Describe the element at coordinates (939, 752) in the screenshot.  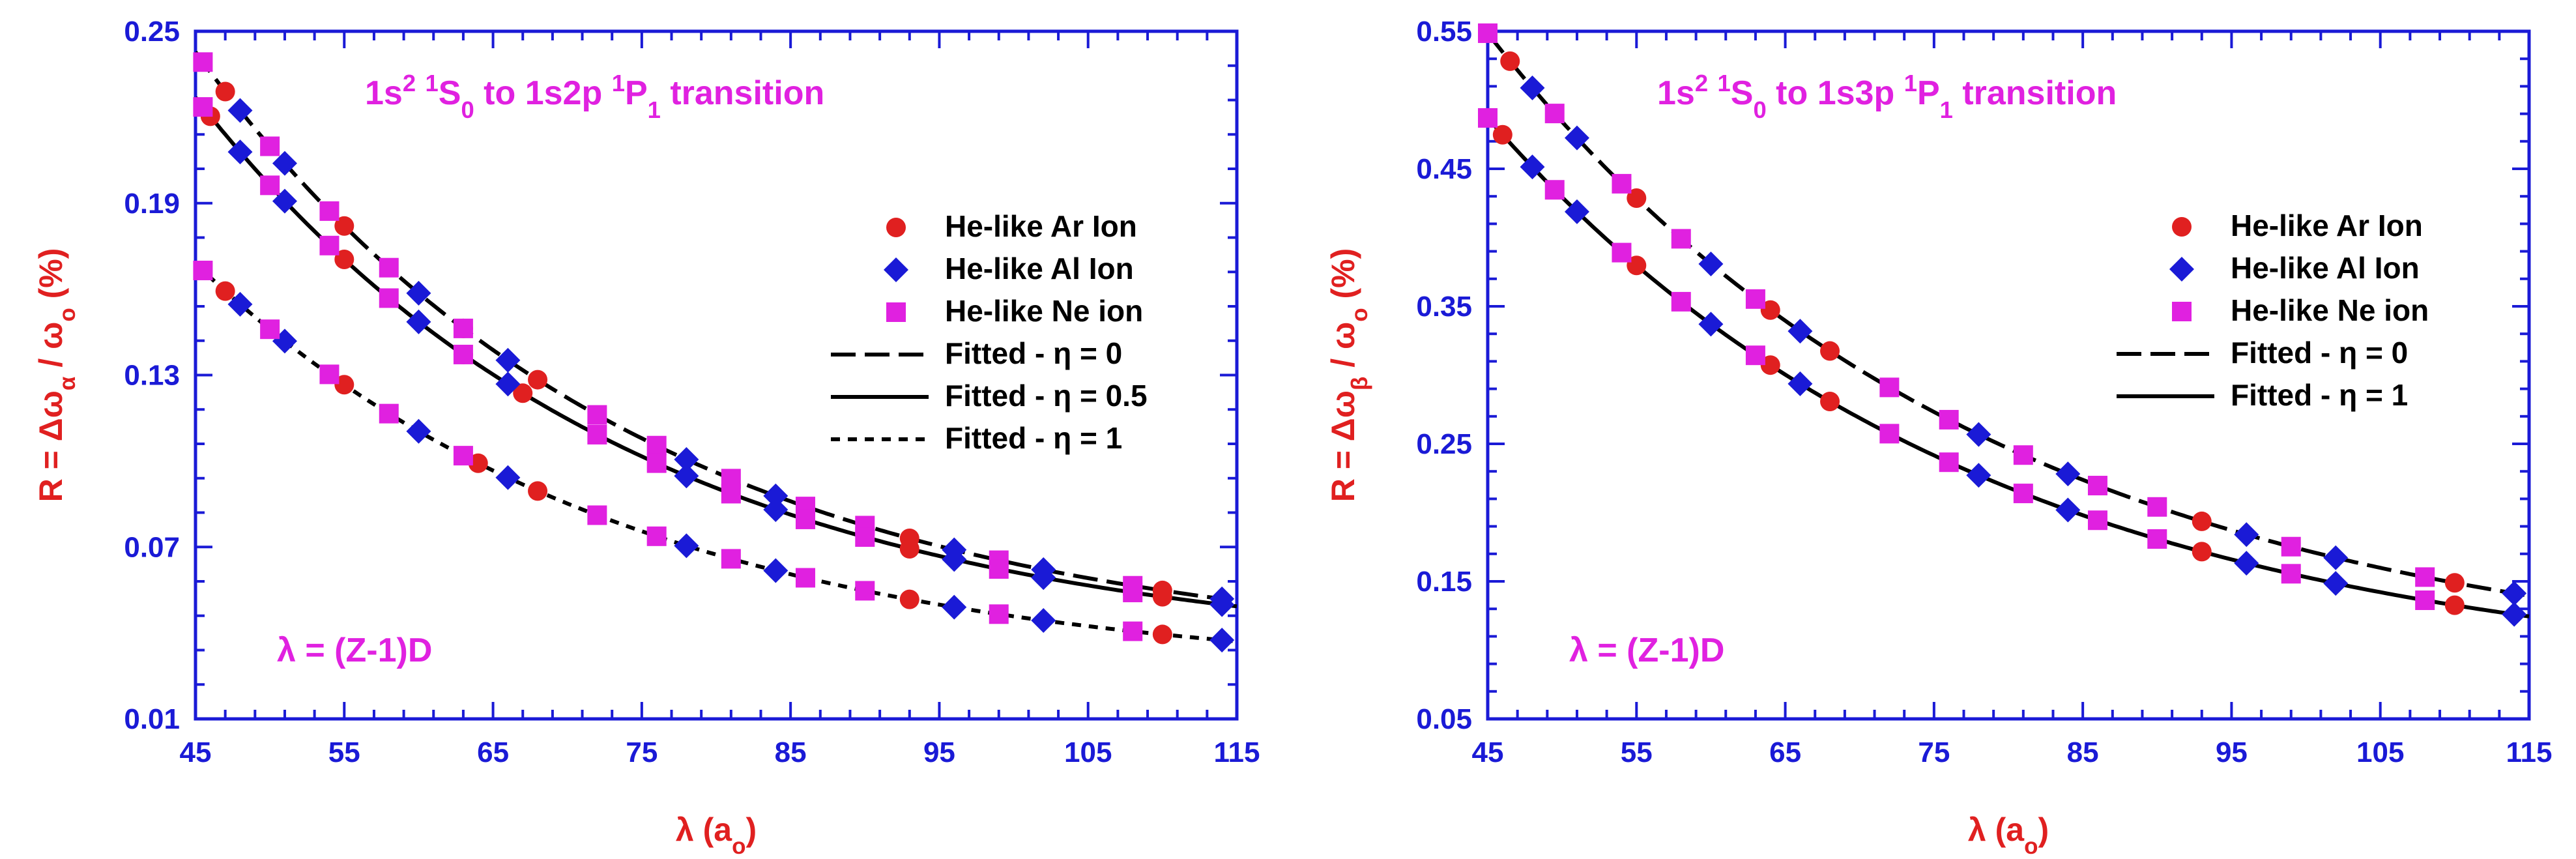
I see `x-tick-label: 95` at that location.